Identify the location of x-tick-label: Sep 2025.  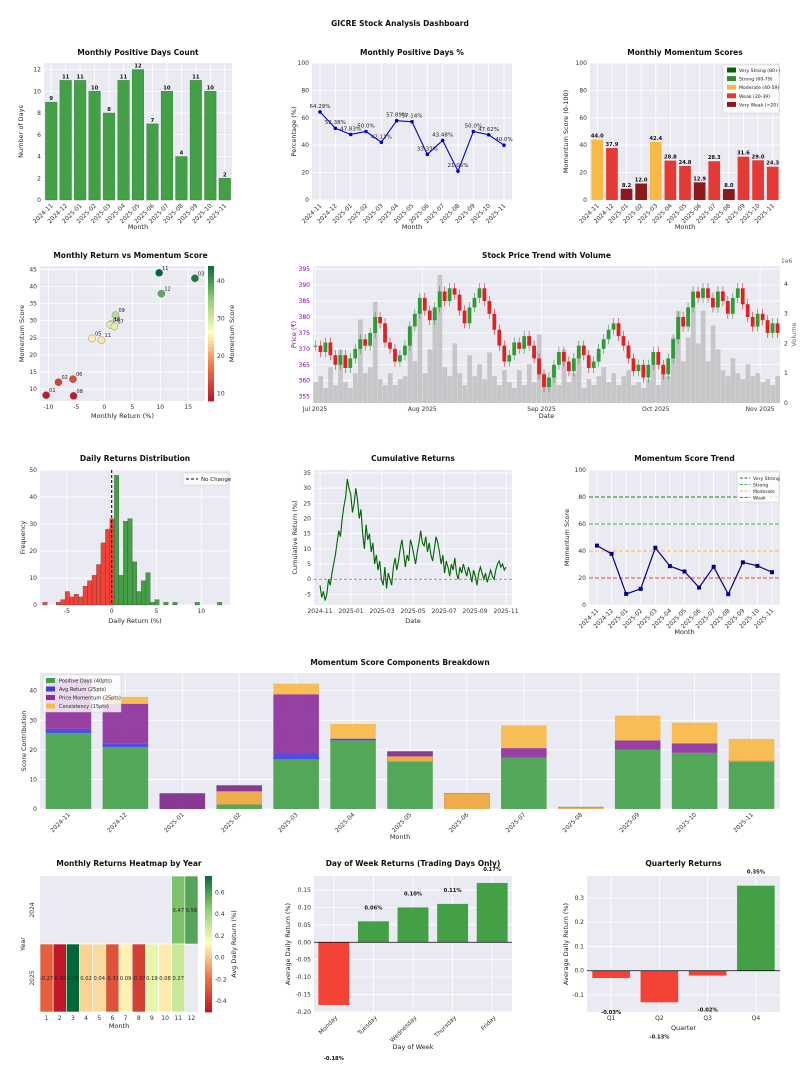
(541, 409).